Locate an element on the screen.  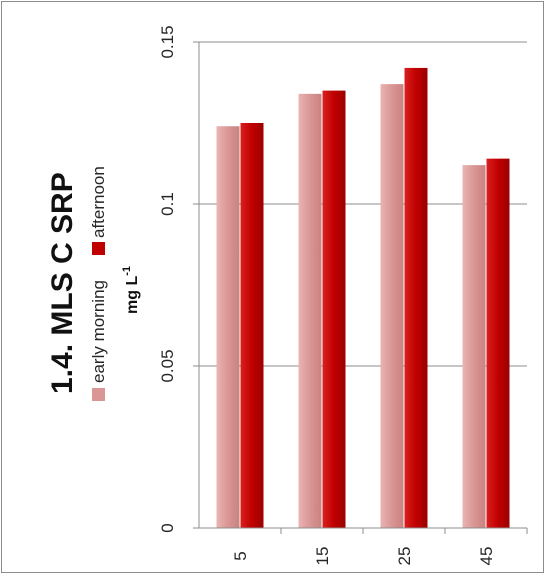
value-tick-label: 0.05 is located at coordinates (167, 365).